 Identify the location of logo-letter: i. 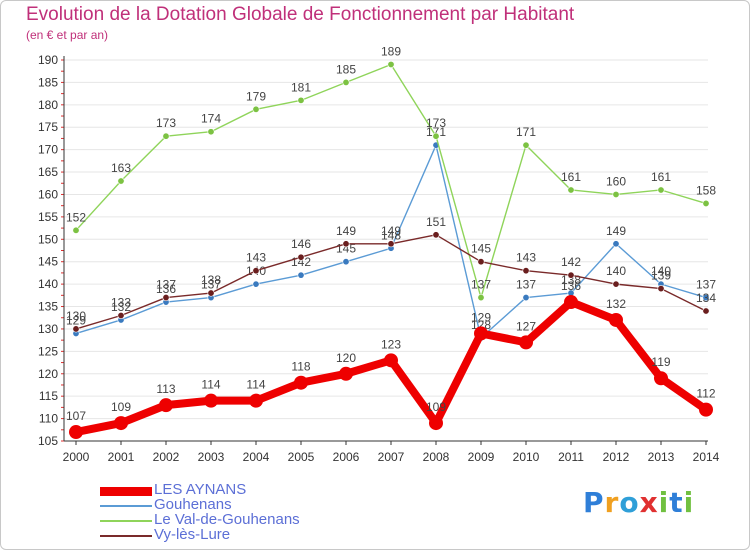
(689, 502).